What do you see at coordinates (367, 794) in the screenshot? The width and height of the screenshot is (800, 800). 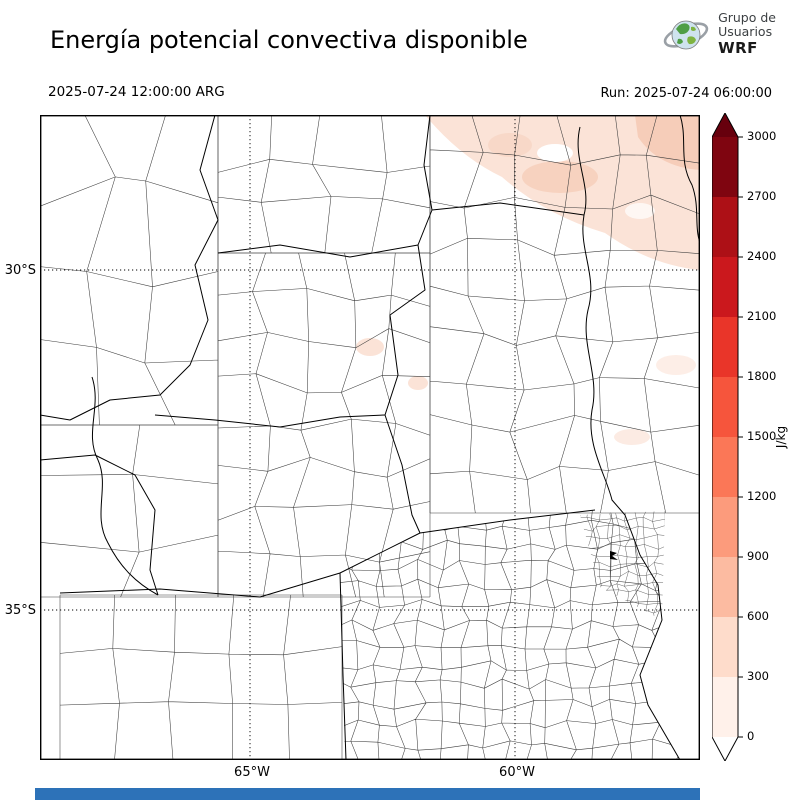 I see `footer-bar` at bounding box center [367, 794].